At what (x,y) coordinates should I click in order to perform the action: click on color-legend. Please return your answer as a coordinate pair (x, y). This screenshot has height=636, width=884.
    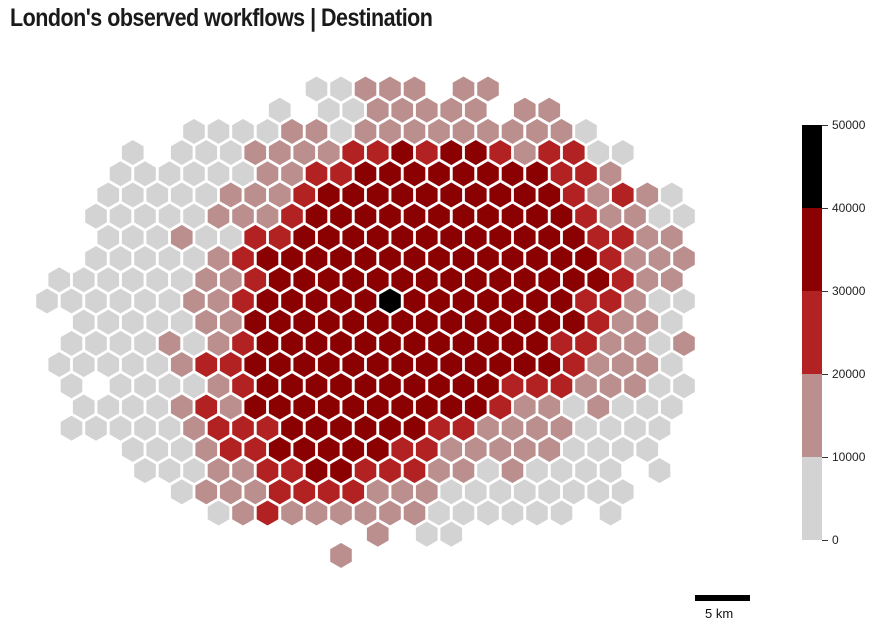
    Looking at the image, I should click on (812, 332).